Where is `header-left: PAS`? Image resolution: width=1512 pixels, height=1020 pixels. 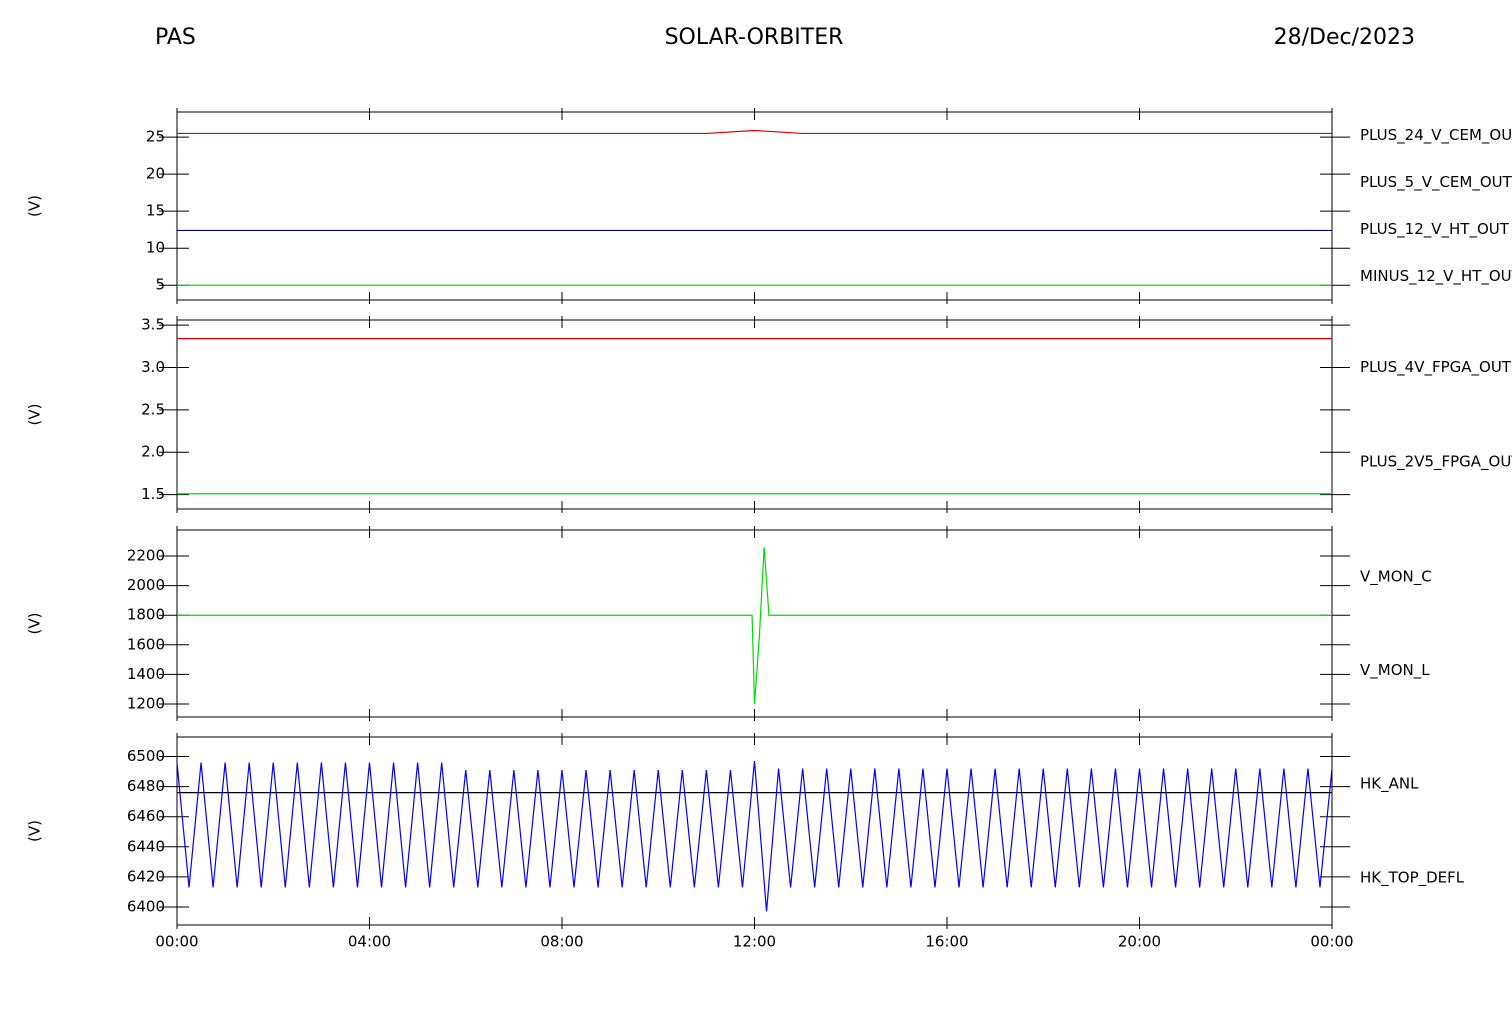 header-left: PAS is located at coordinates (175, 37).